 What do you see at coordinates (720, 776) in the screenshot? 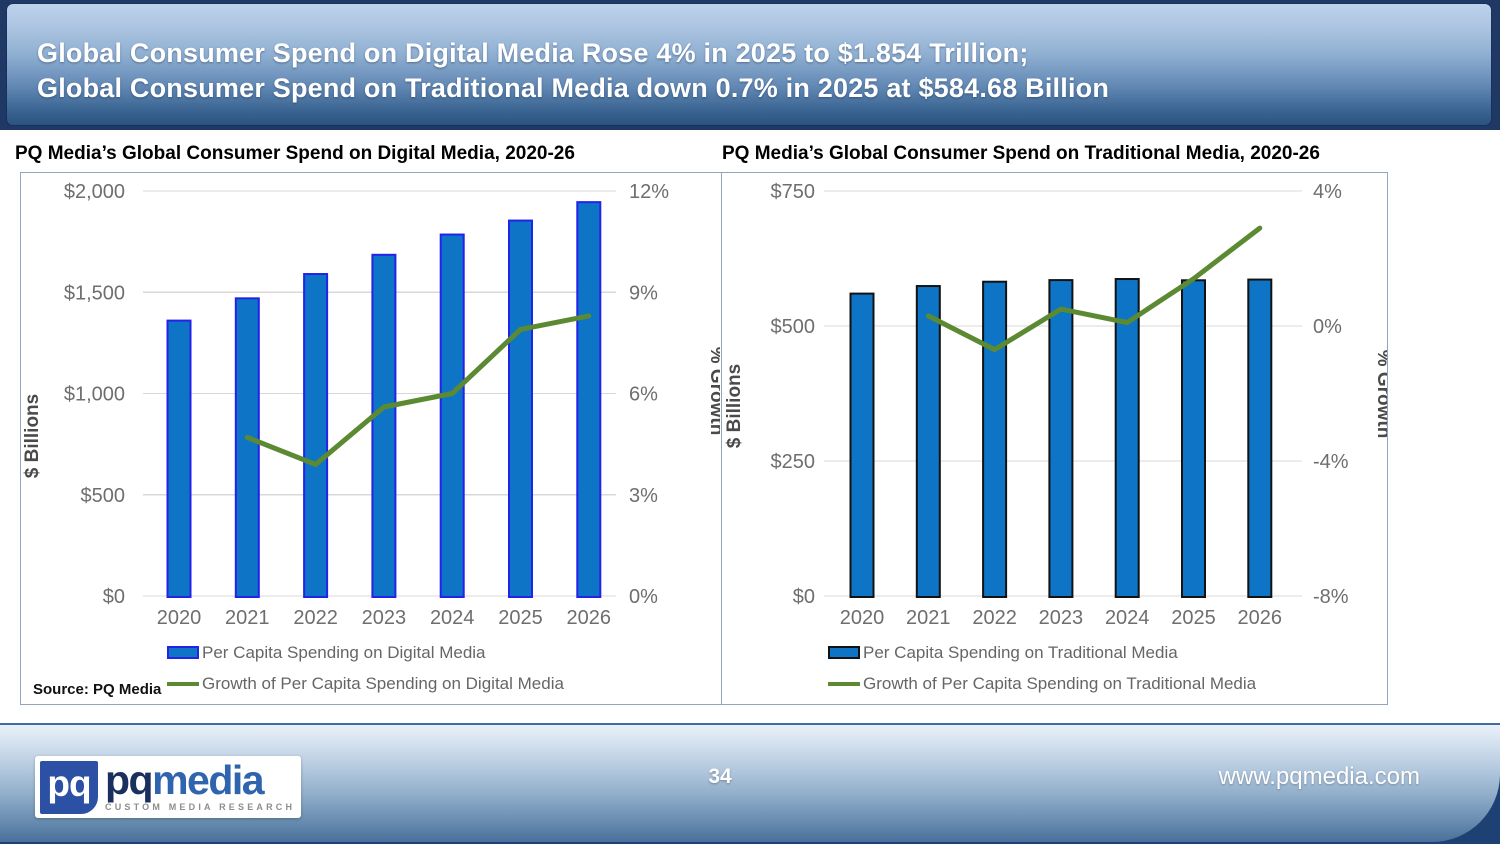
I see `page-number: 34` at bounding box center [720, 776].